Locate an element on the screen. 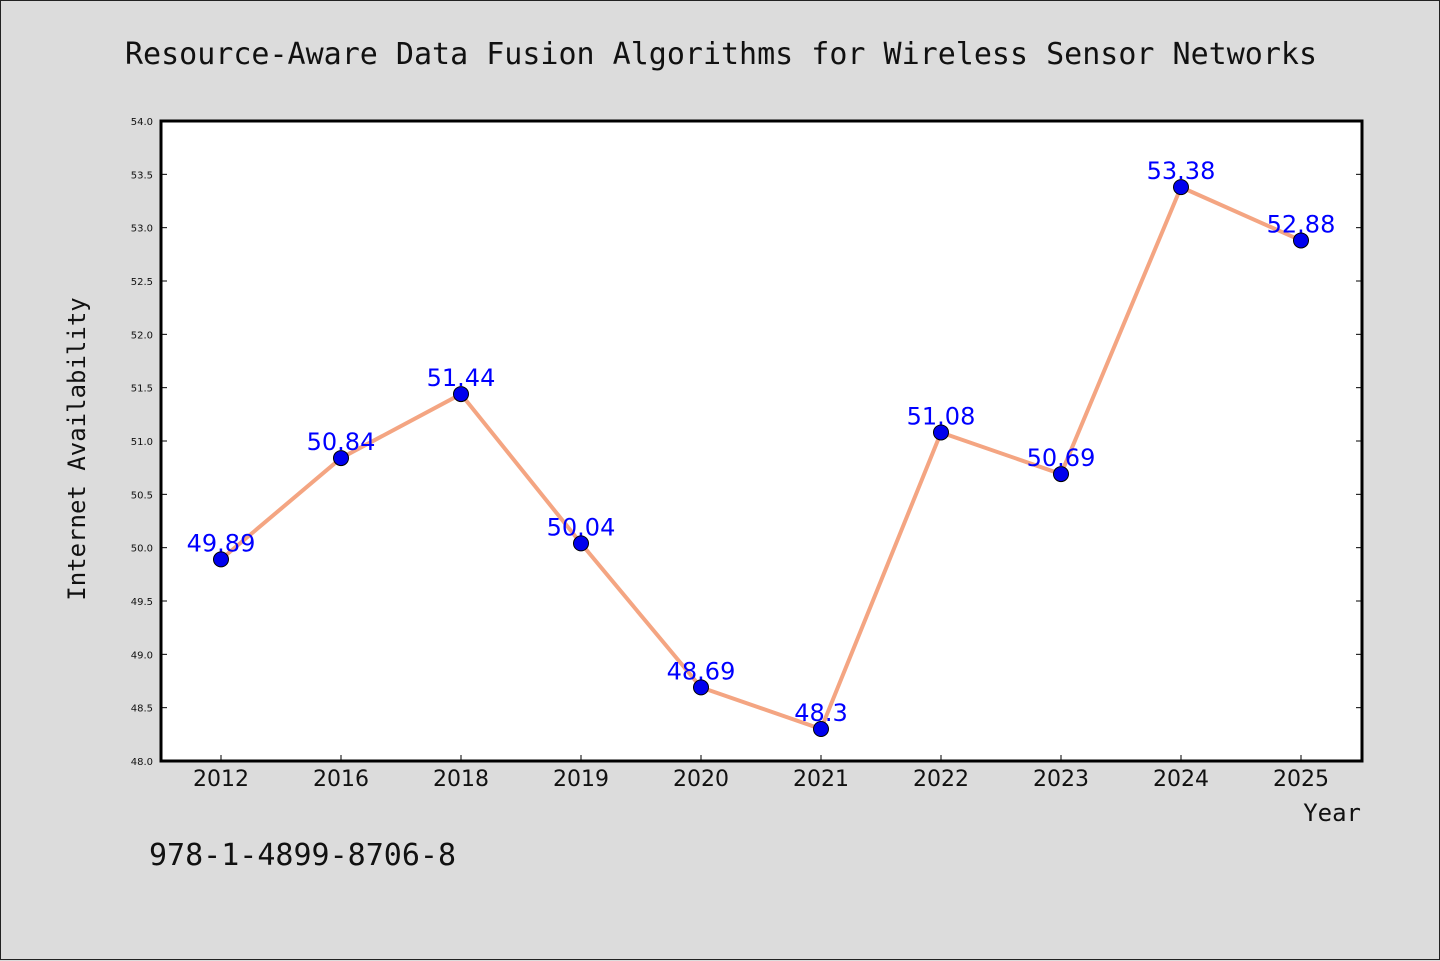 The width and height of the screenshot is (1440, 961). x-tick-label: 2012 is located at coordinates (221, 779).